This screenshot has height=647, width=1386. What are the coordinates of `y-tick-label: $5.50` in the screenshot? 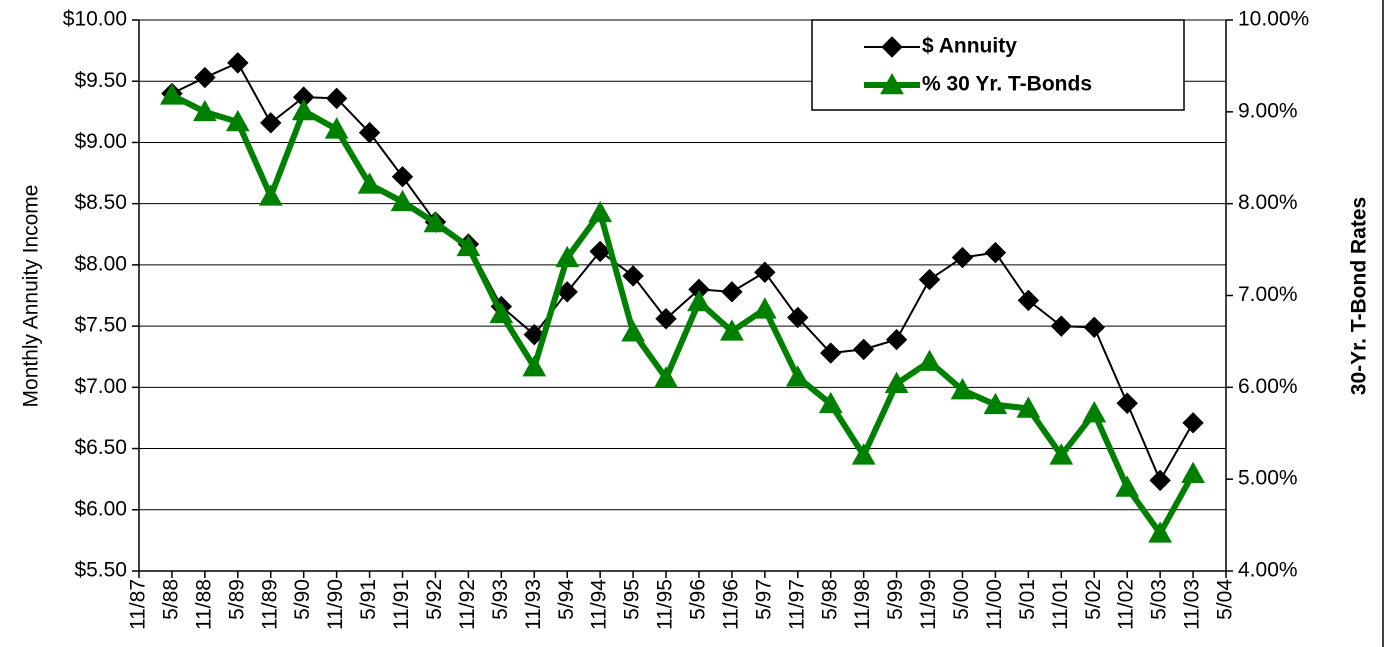 It's located at (100, 570).